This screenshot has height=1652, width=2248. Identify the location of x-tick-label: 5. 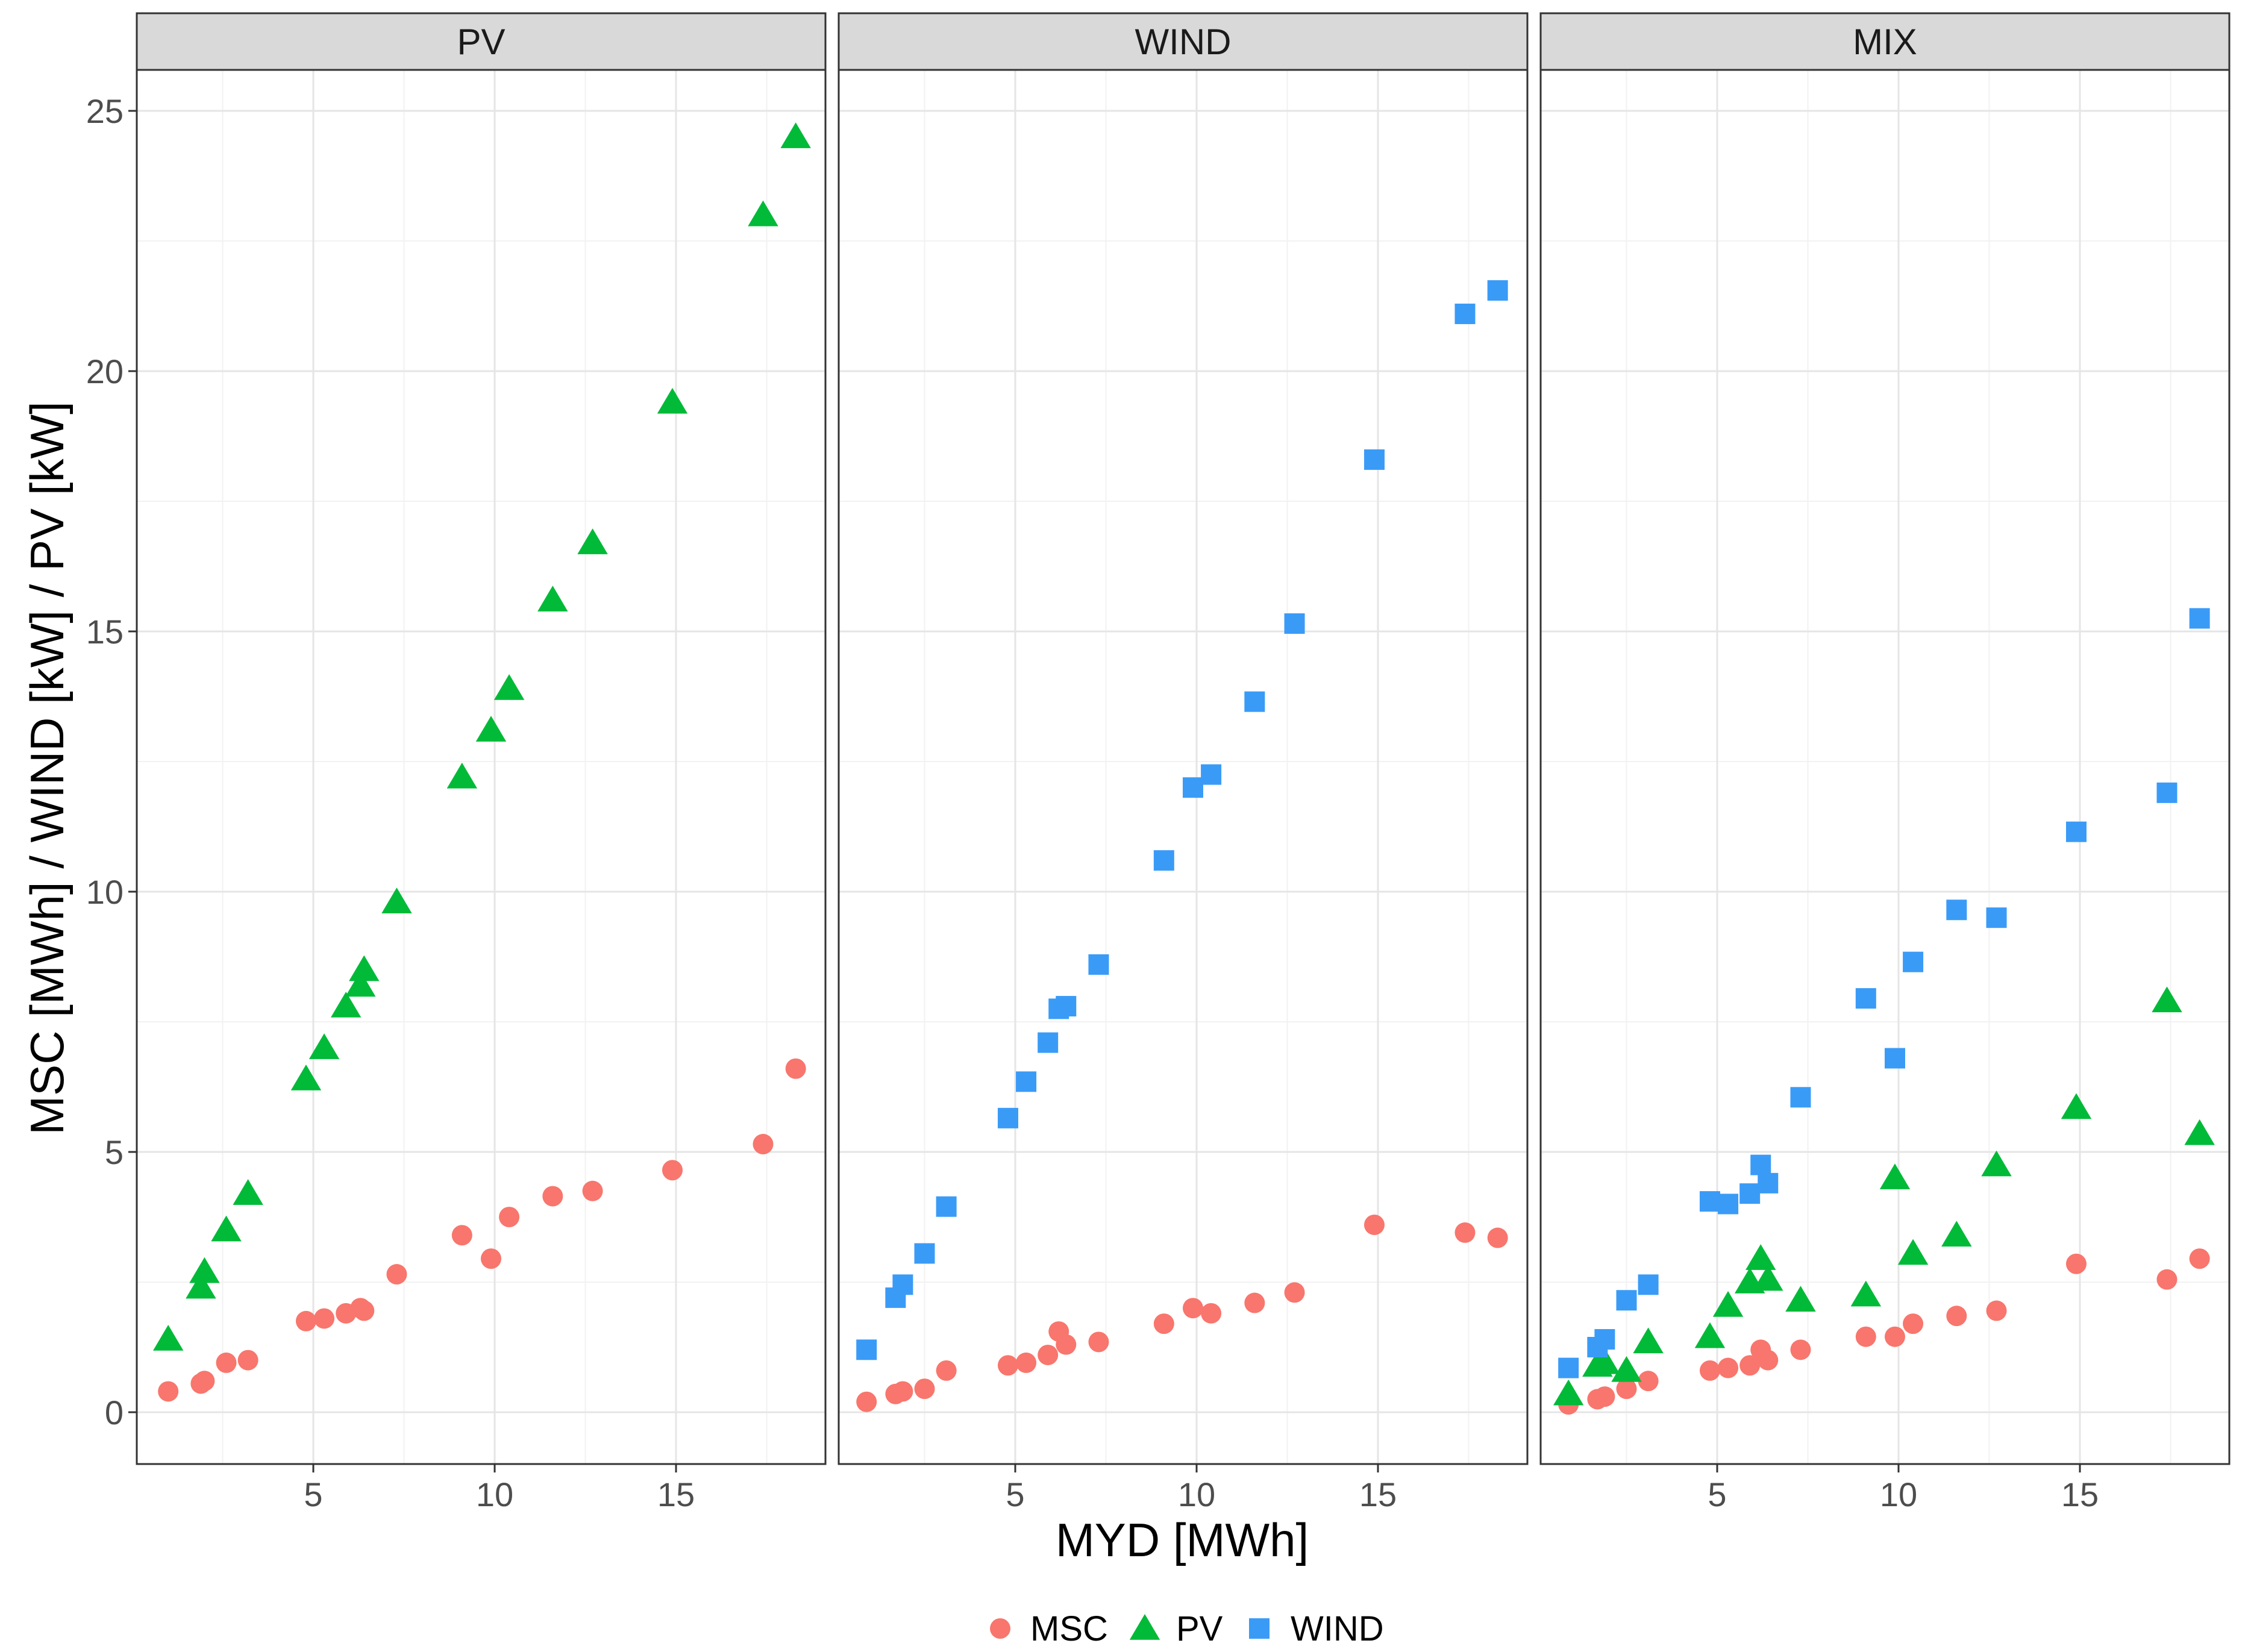
(313, 1494).